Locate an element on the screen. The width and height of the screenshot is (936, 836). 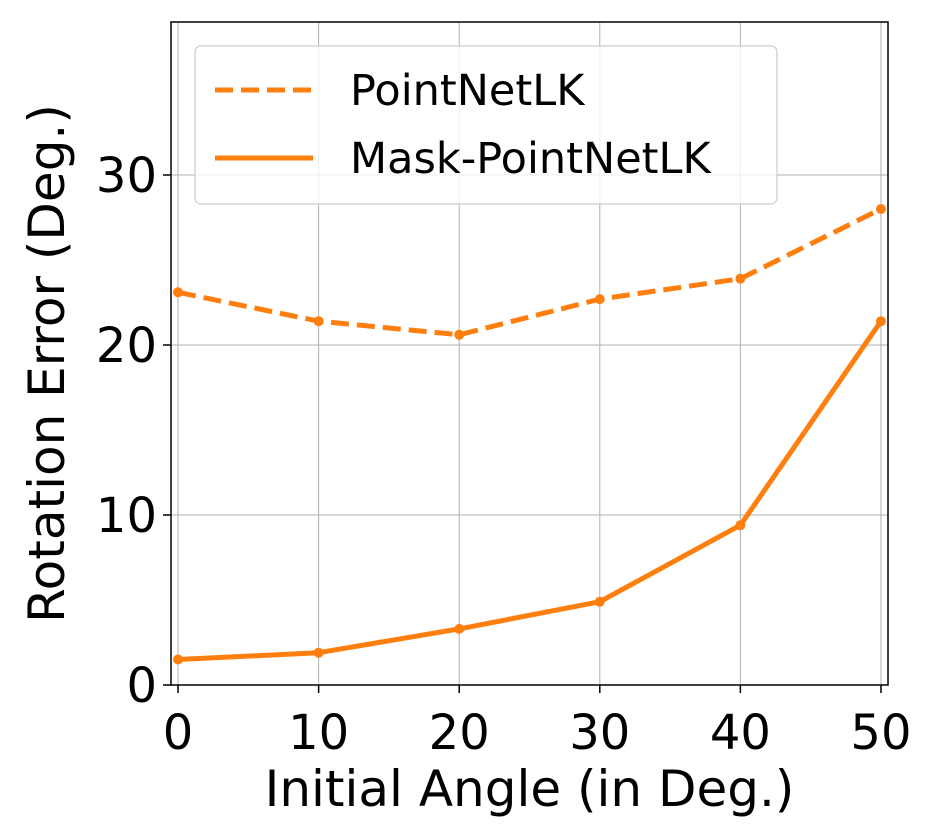
legend-label: Mask-PointNetLK is located at coordinates (531, 159).